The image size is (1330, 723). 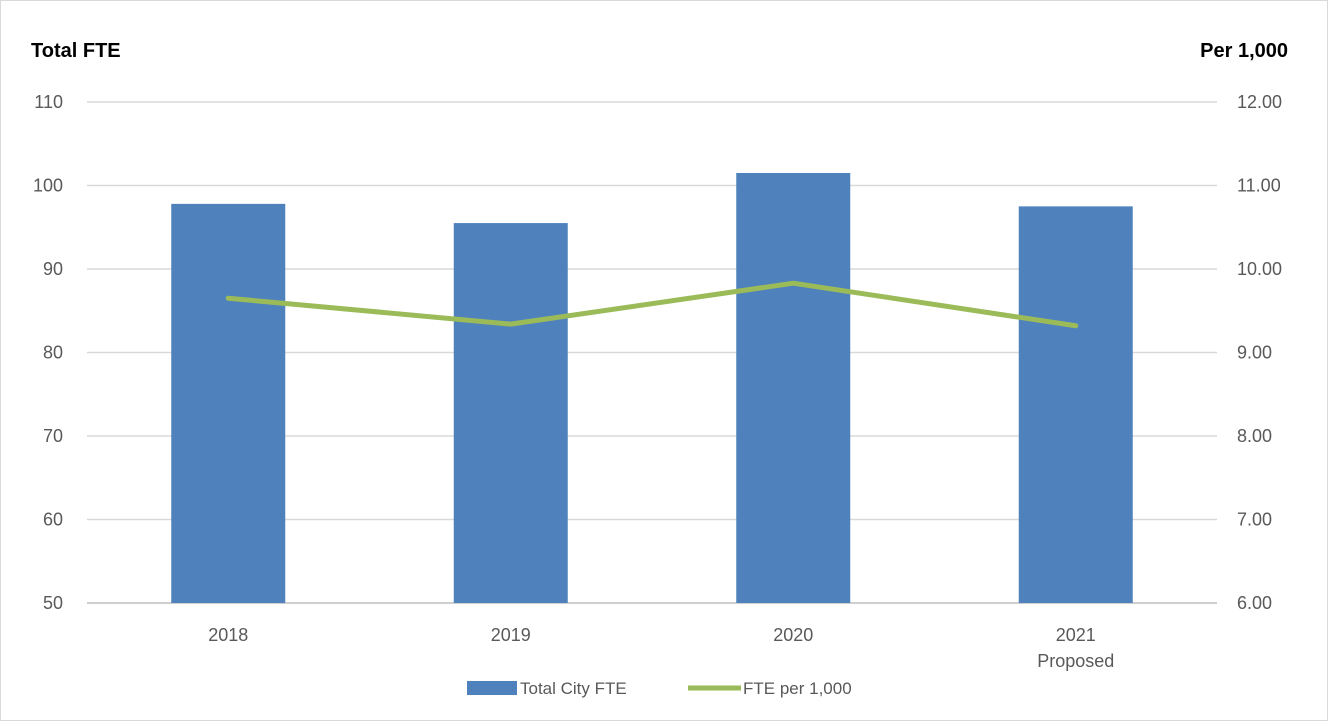 I want to click on legend-swatch-bar, so click(x=492, y=688).